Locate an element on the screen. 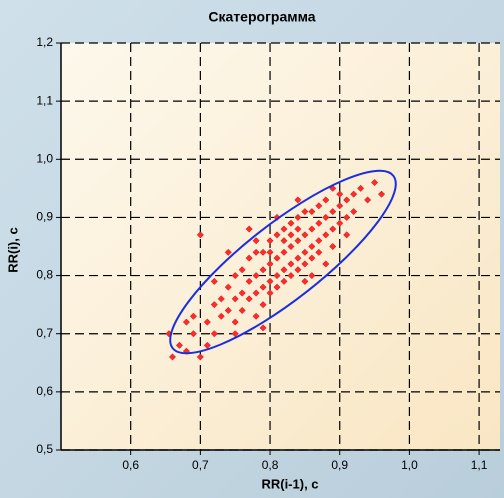 The image size is (504, 498). x-axis-label: RR(i-1), с is located at coordinates (289, 483).